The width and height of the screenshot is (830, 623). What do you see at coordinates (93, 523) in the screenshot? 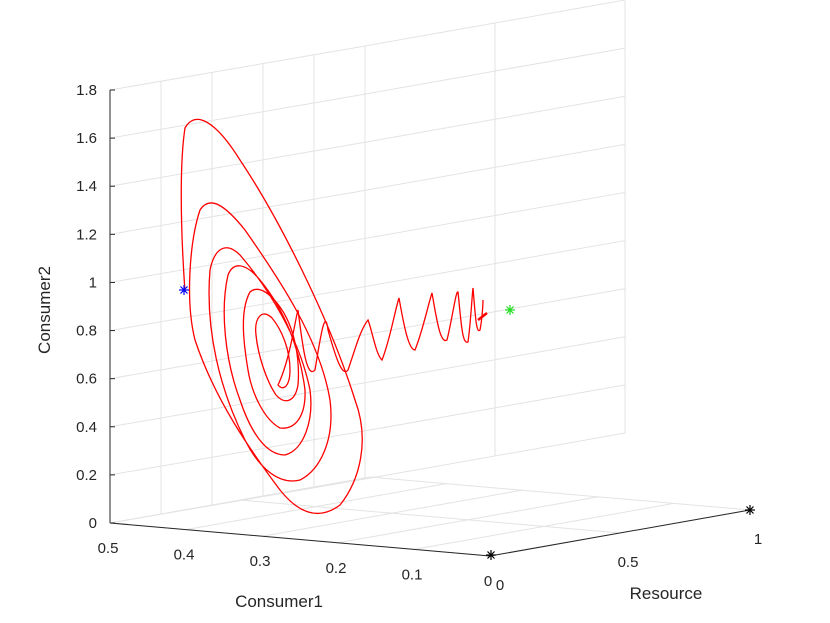
I see `z-tick-label: 0` at bounding box center [93, 523].